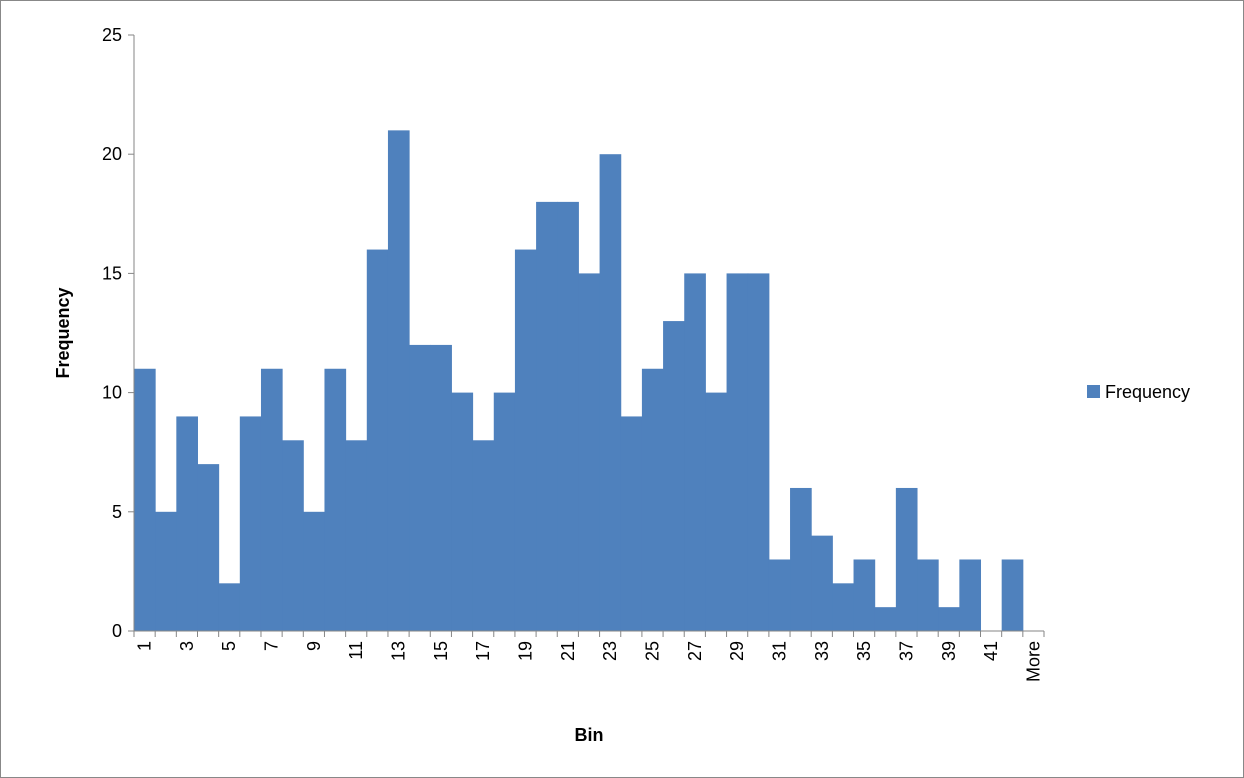 The height and width of the screenshot is (778, 1244). Describe the element at coordinates (441, 651) in the screenshot. I see `x-tick-label: 15` at that location.